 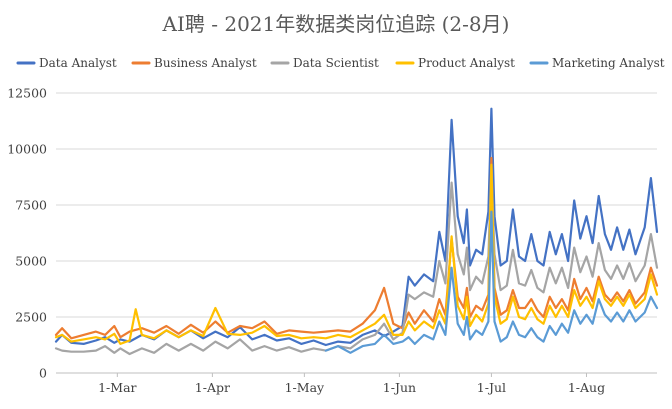 What do you see at coordinates (336, 24) in the screenshot?
I see `chart-title: AI聘 - 2021年数据类岗位追踪 (2-8月)` at bounding box center [336, 24].